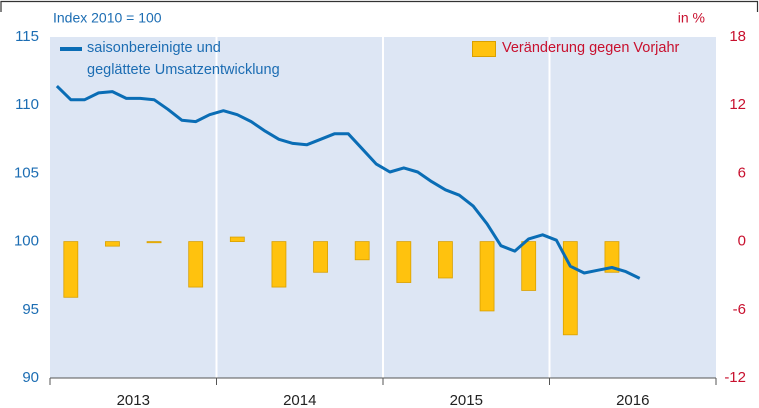 Image resolution: width=759 pixels, height=408 pixels. What do you see at coordinates (30, 309) in the screenshot?
I see `y-tick-label: 95` at bounding box center [30, 309].